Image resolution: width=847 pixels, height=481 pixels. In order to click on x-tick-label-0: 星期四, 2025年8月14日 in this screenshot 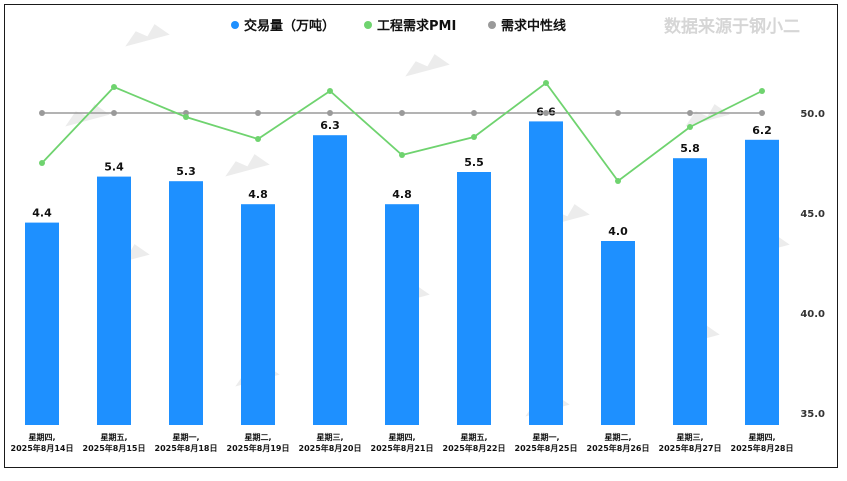, I will do `click(42, 442)`.